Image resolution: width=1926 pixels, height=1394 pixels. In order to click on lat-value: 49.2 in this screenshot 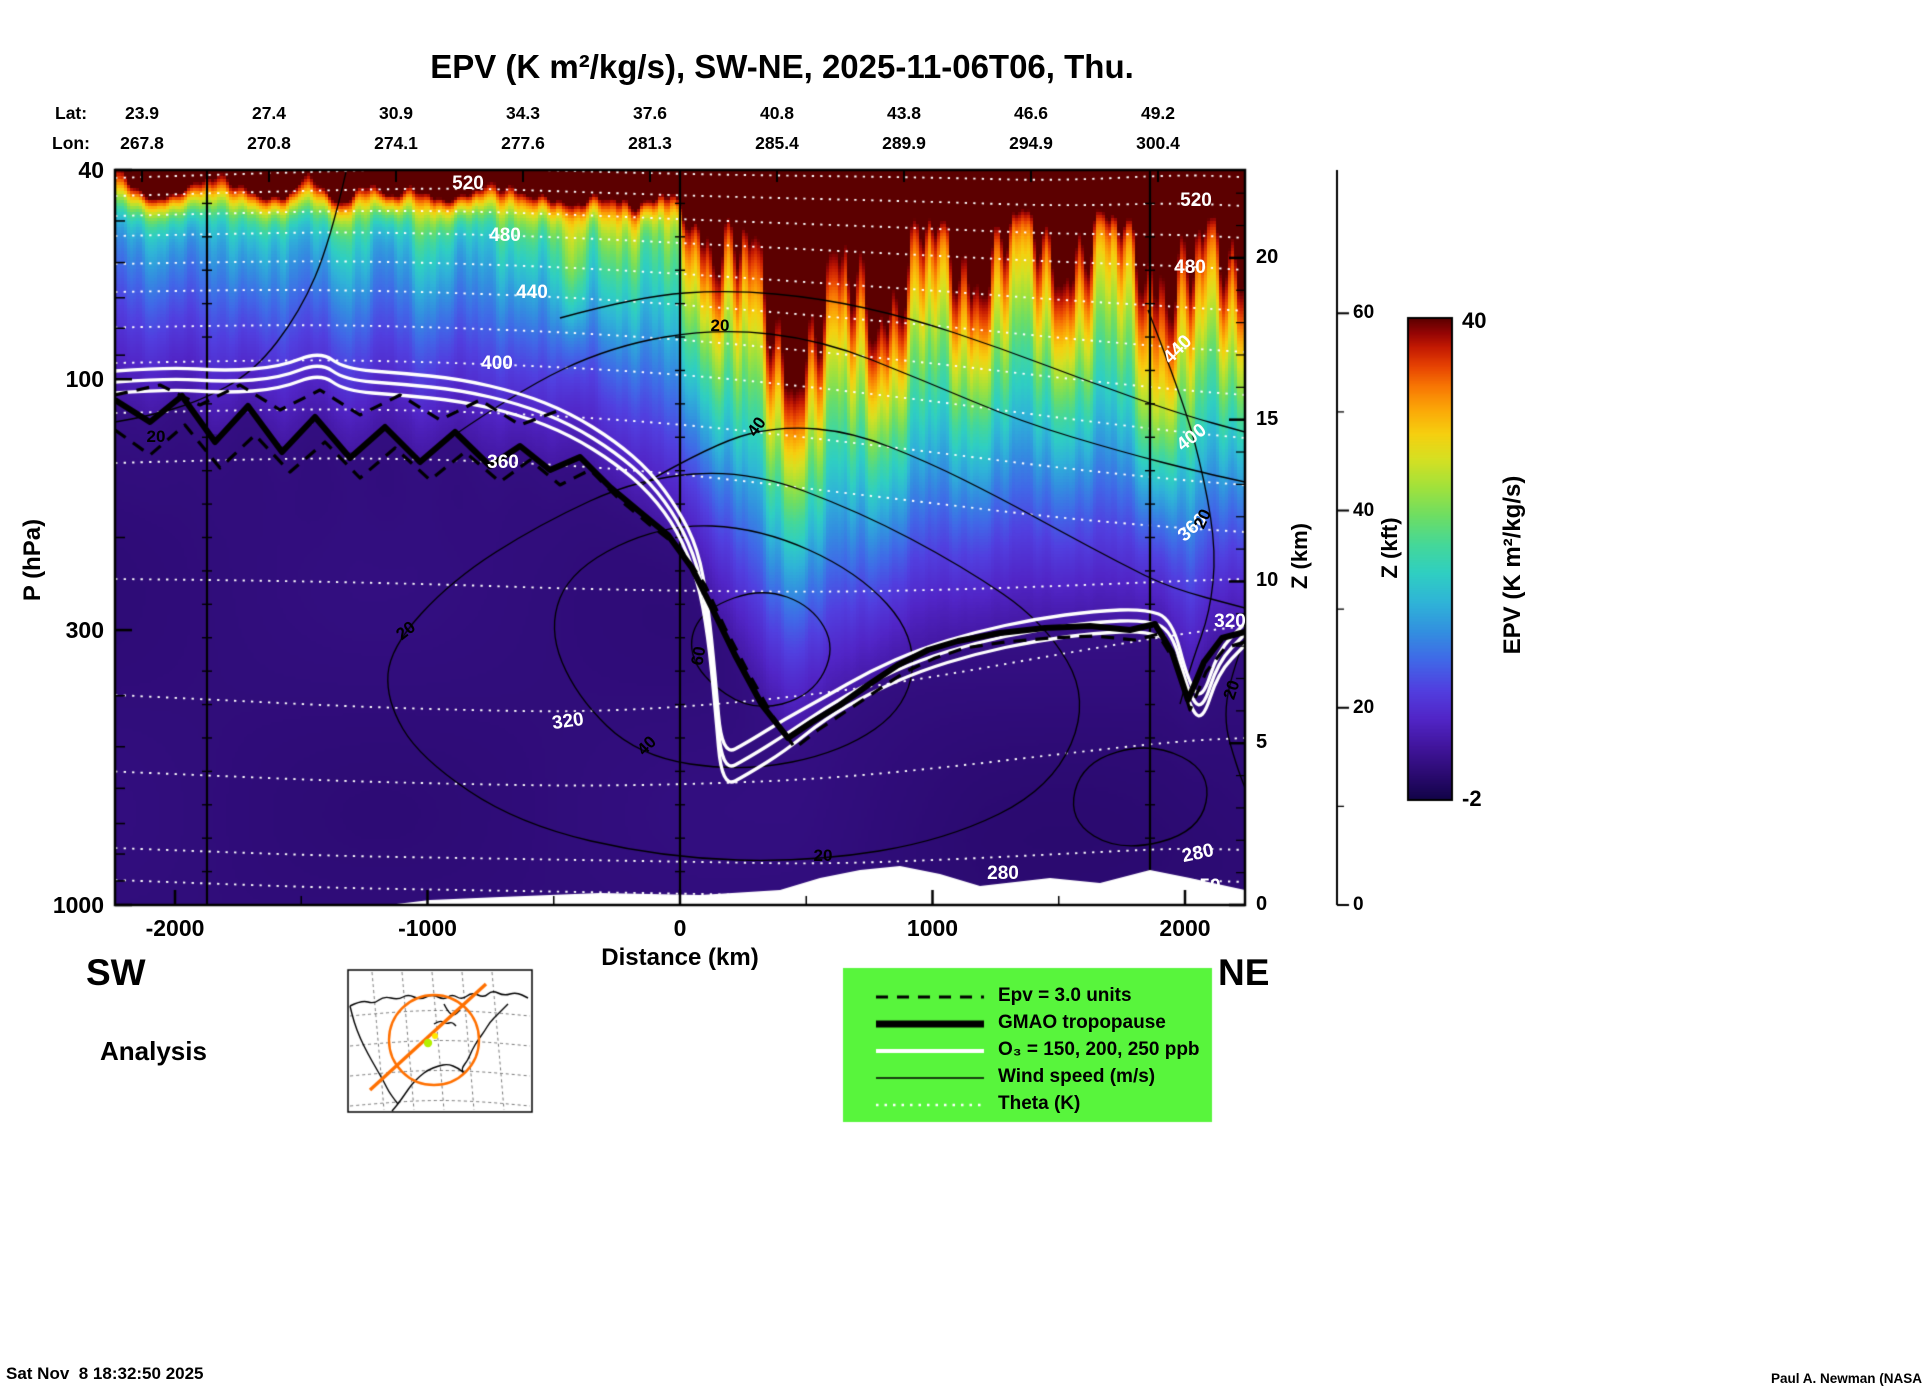, I will do `click(1158, 113)`.